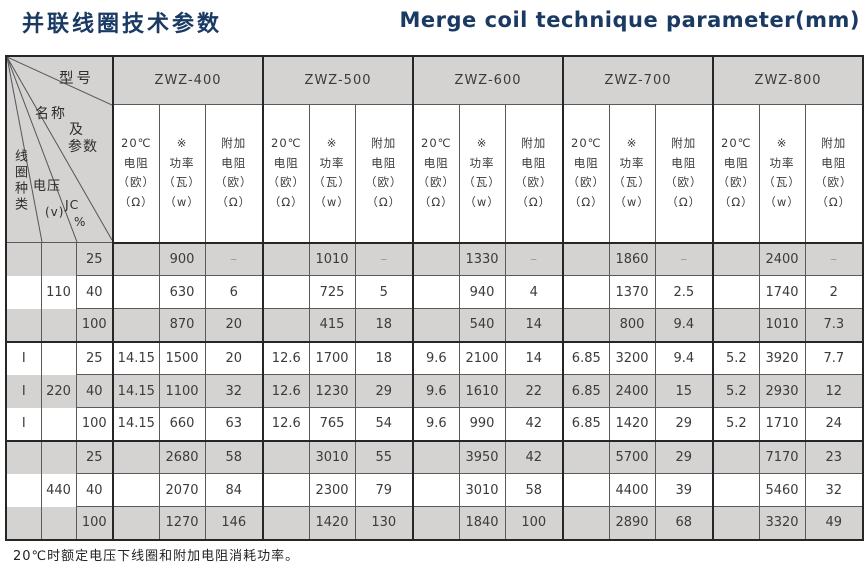 The width and height of the screenshot is (865, 571). Describe the element at coordinates (534, 292) in the screenshot. I see `extra-resistance-cell: 4` at that location.